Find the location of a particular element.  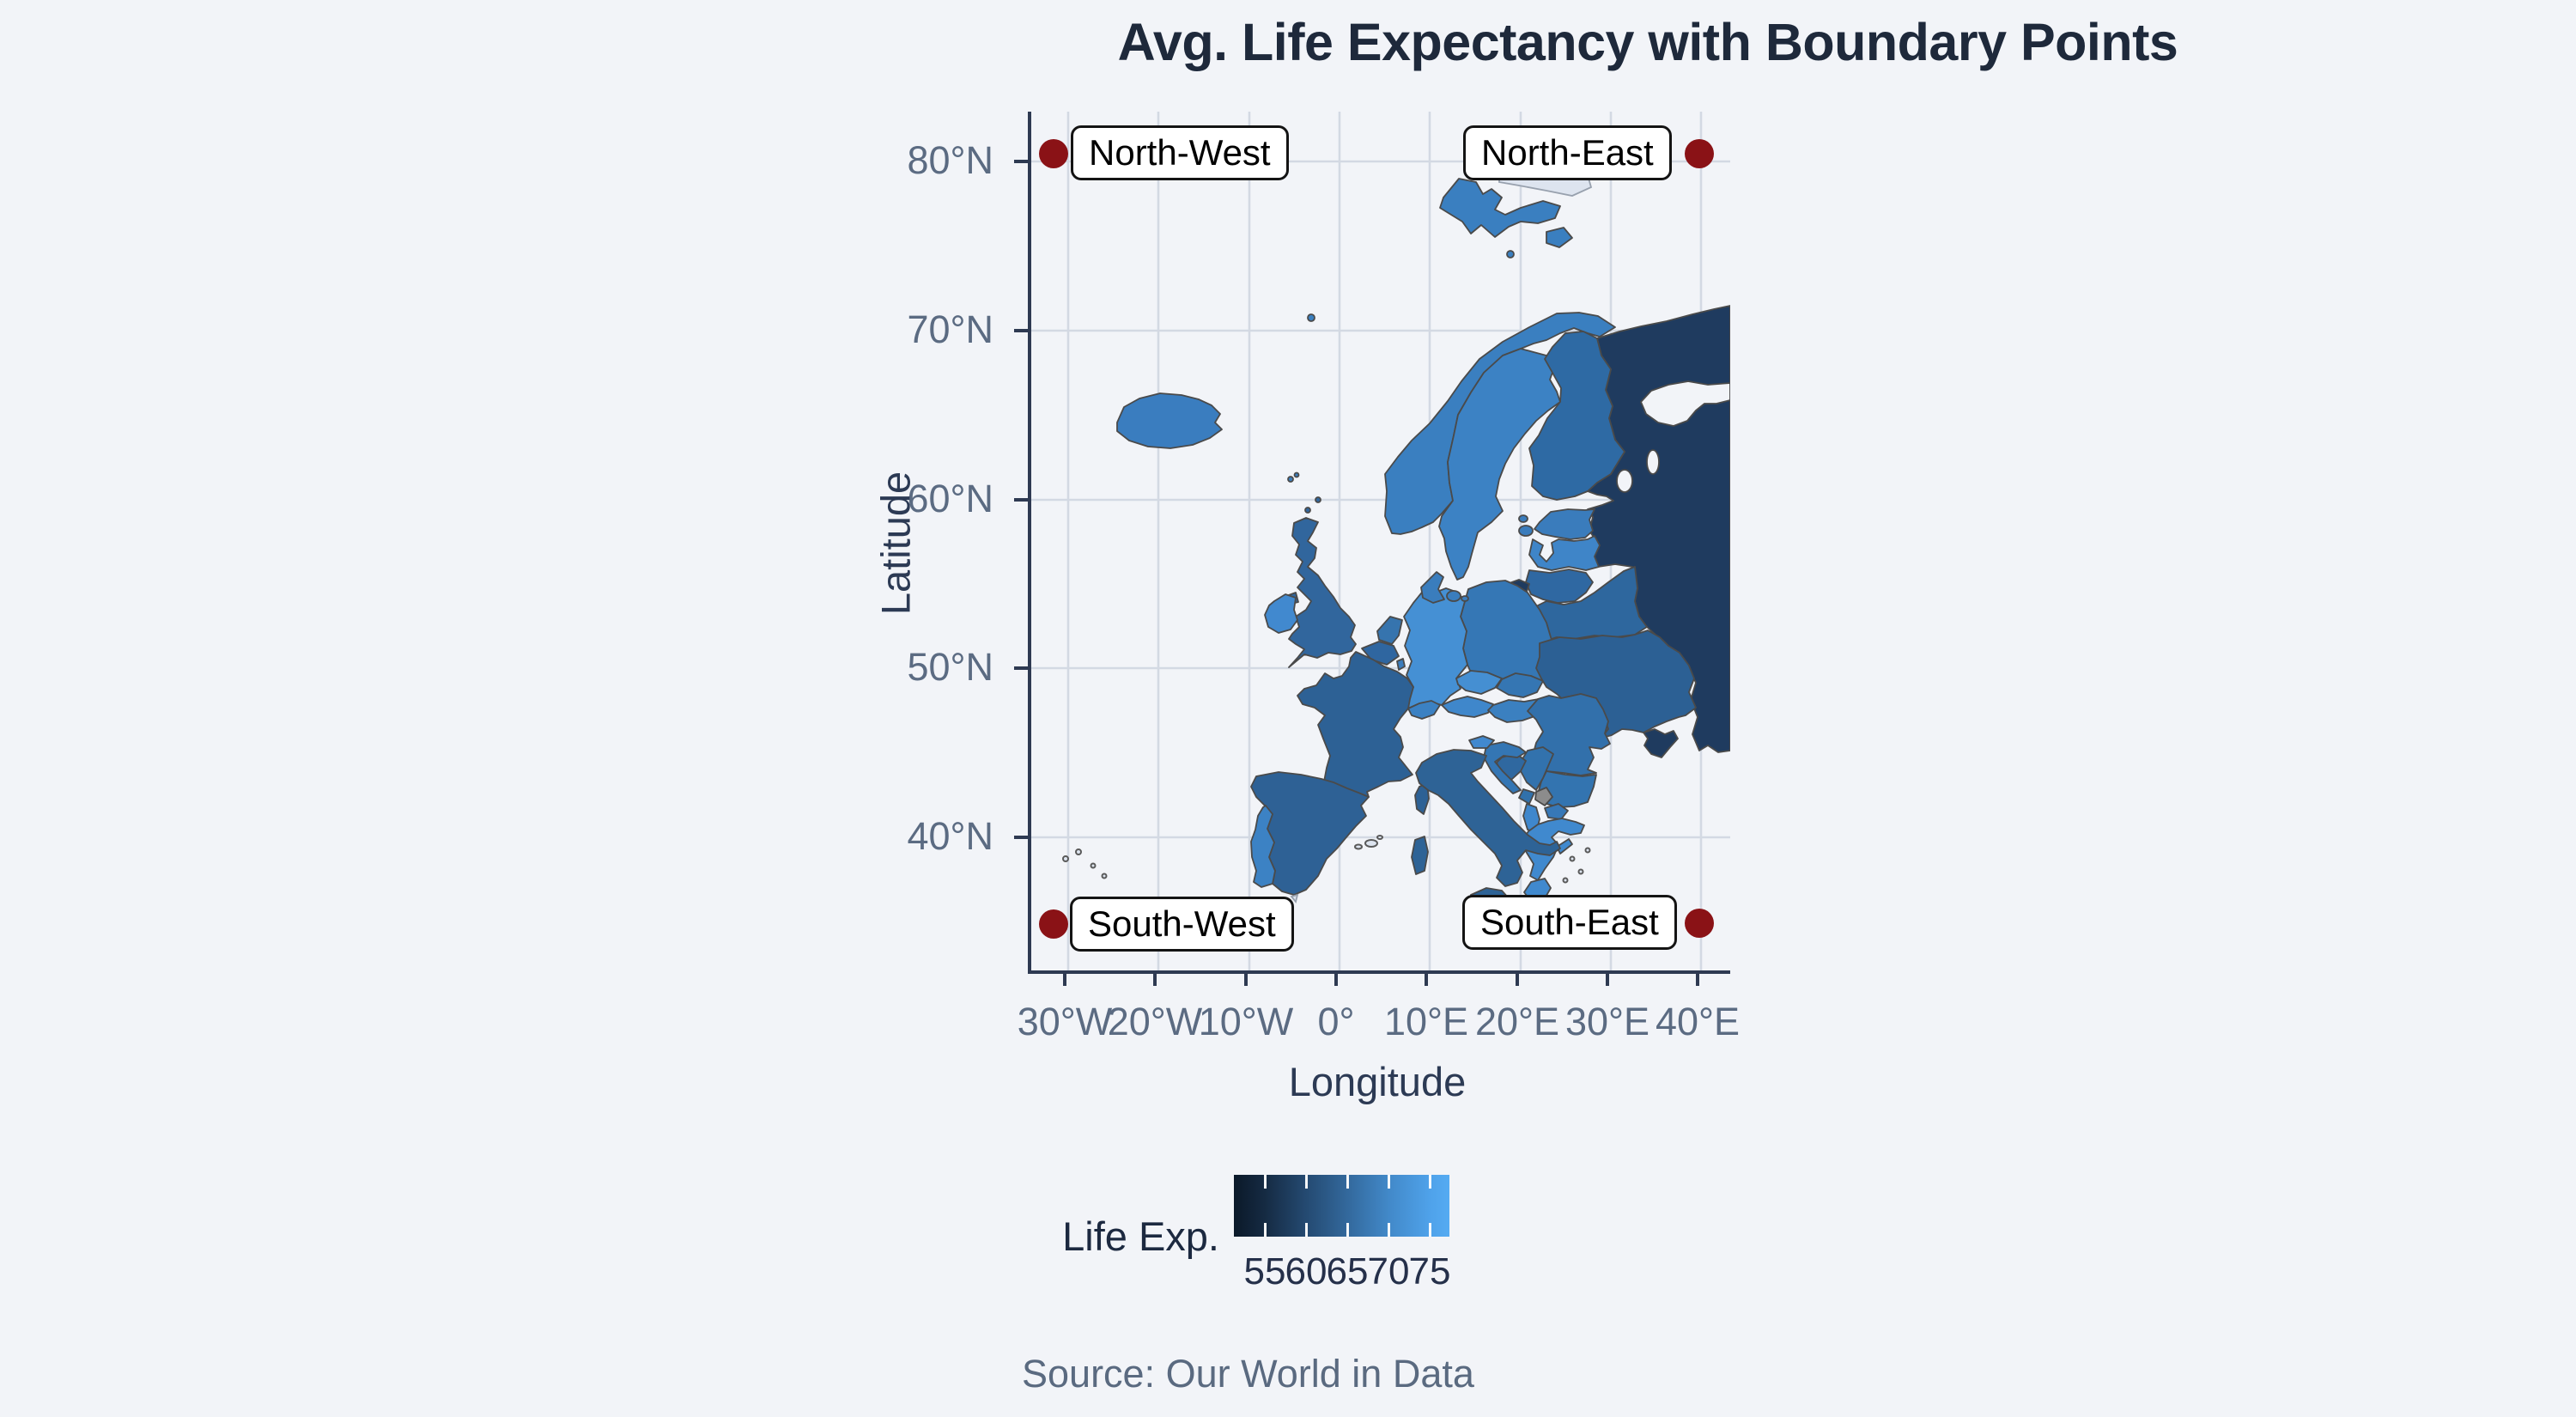

country-uk is located at coordinates (1323, 592).